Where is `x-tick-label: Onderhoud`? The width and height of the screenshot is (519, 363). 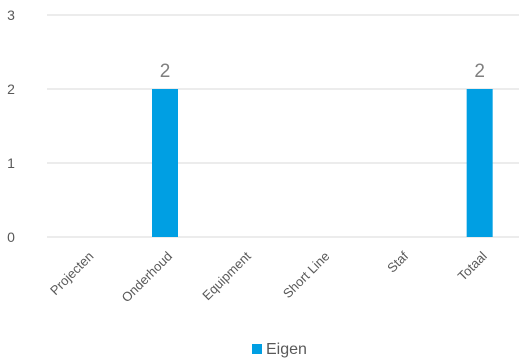 x-tick-label: Onderhoud is located at coordinates (147, 277).